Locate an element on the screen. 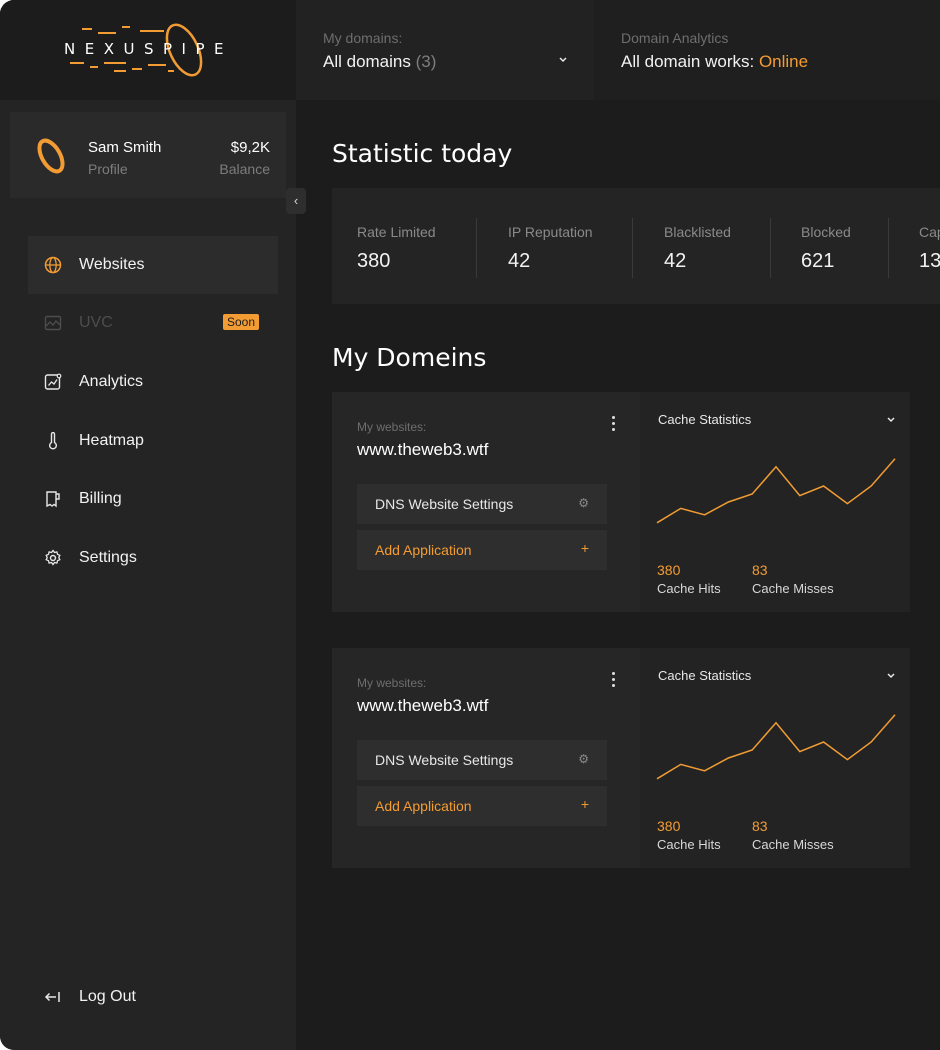 This screenshot has width=940, height=1050. domains-selector: My domains: All domains (3) is located at coordinates (445, 50).